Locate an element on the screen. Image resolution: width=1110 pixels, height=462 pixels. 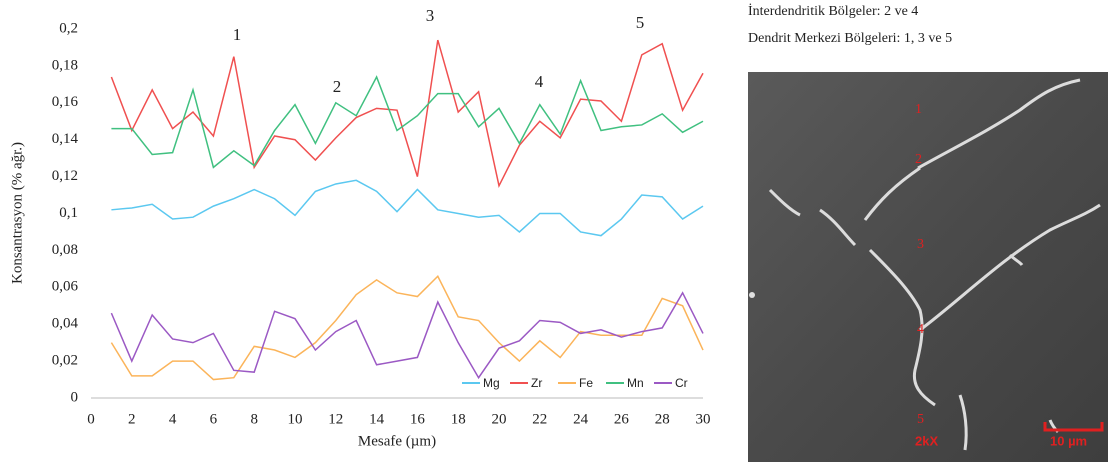
region-label: 4 is located at coordinates (920, 329).